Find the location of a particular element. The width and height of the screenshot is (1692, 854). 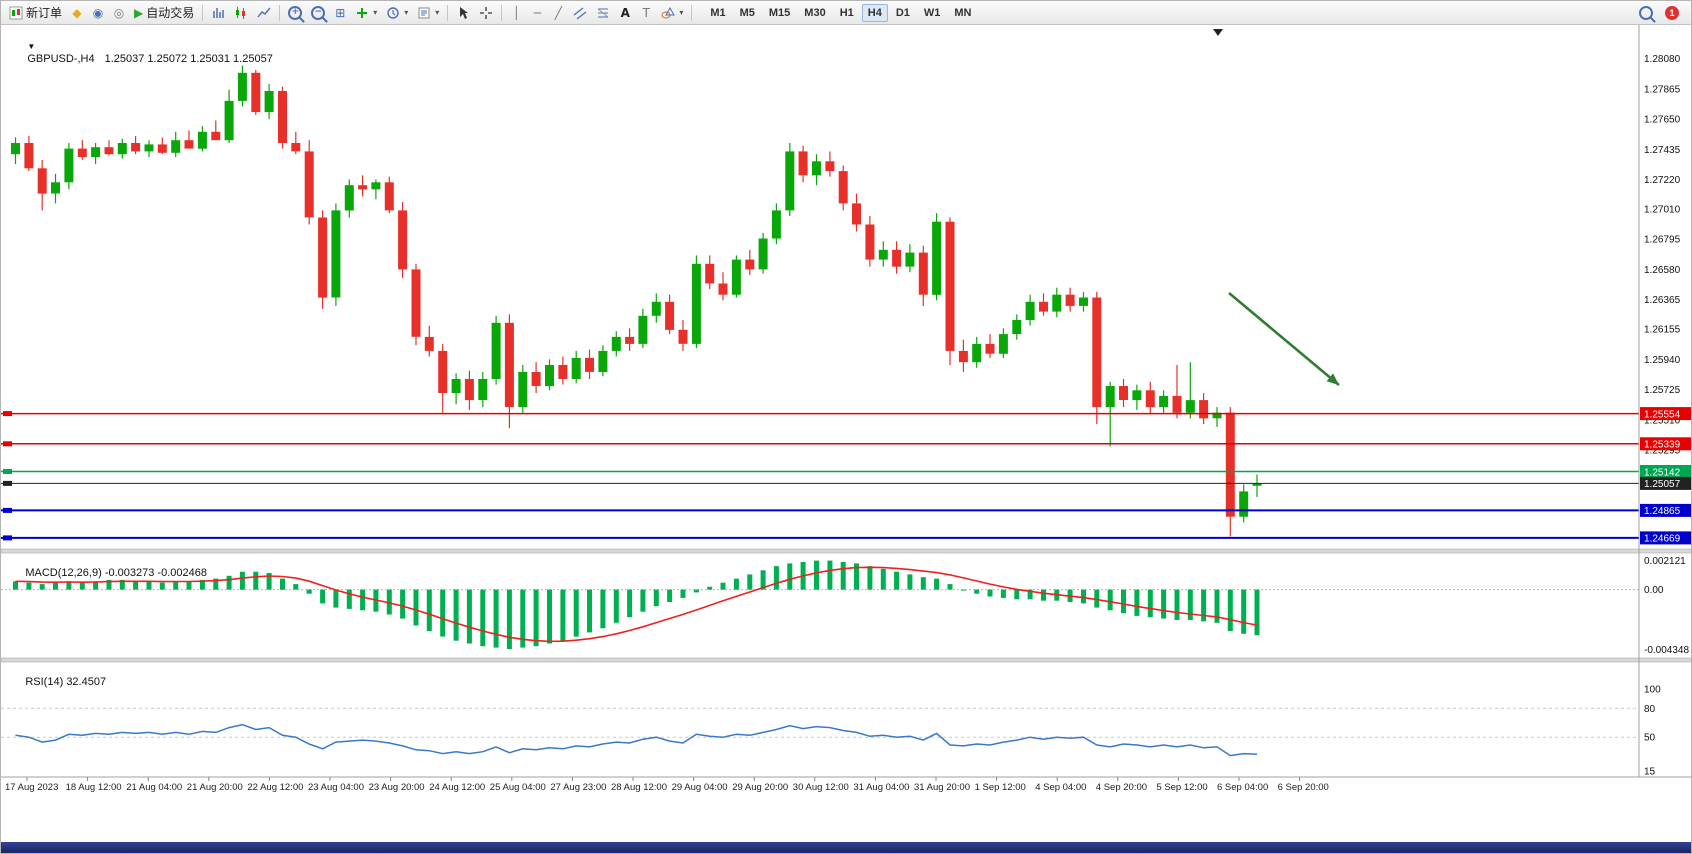

channel-button is located at coordinates (580, 13).